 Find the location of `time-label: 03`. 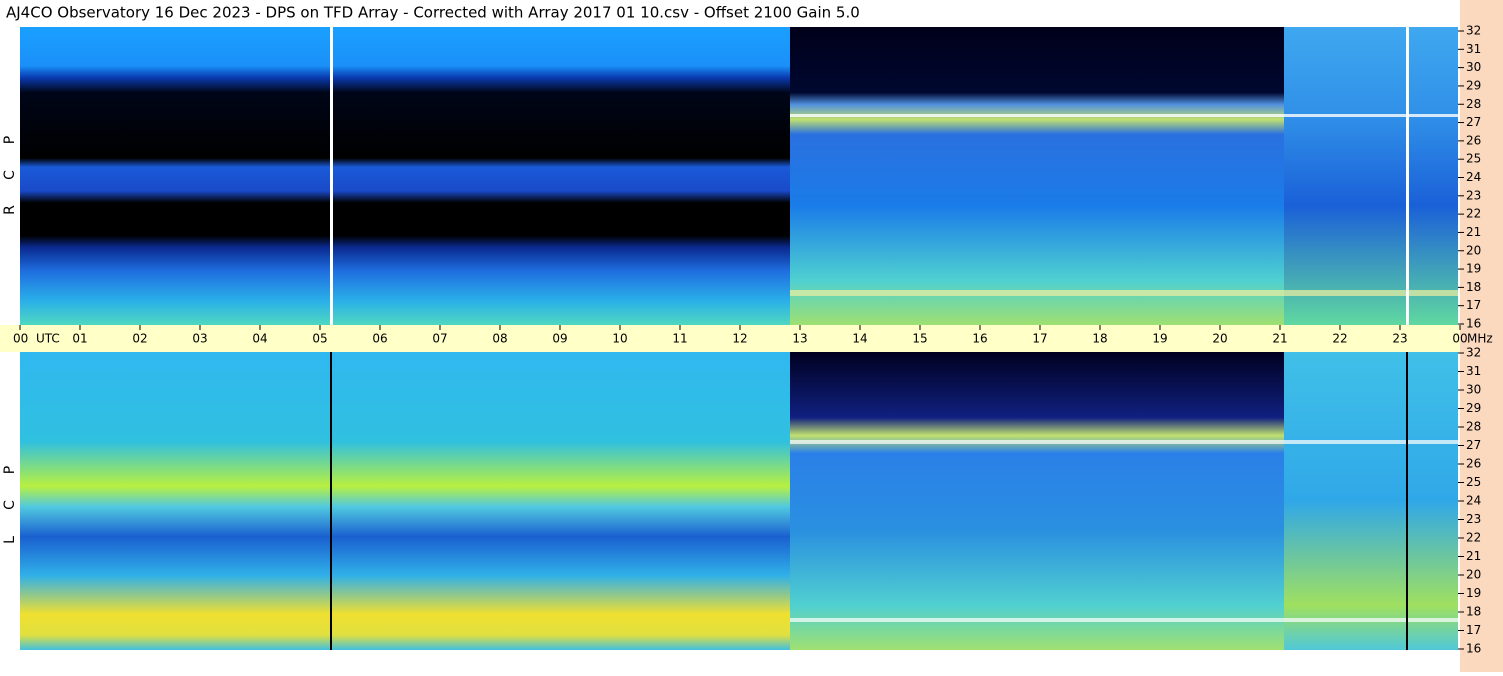

time-label: 03 is located at coordinates (199, 339).